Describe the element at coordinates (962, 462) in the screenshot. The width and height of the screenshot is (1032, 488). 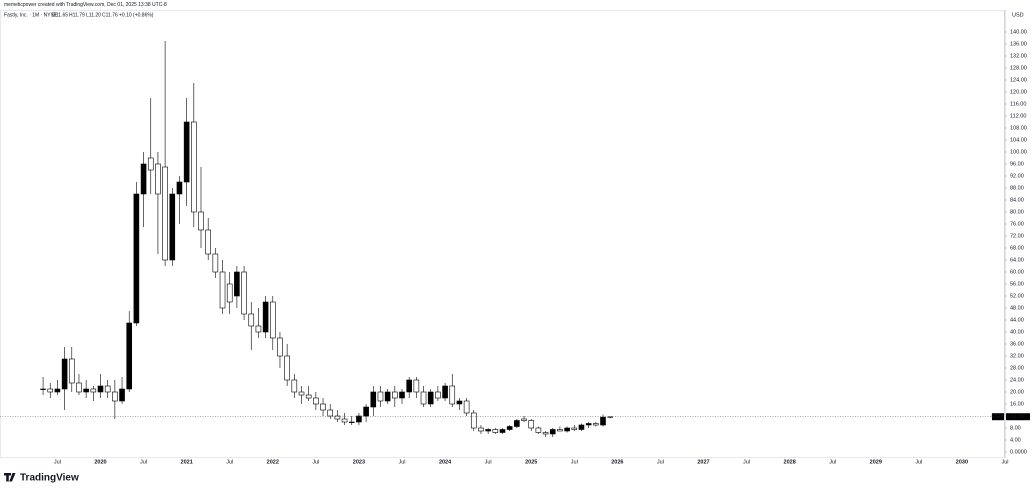
I see `x-tick-label: 2030` at that location.